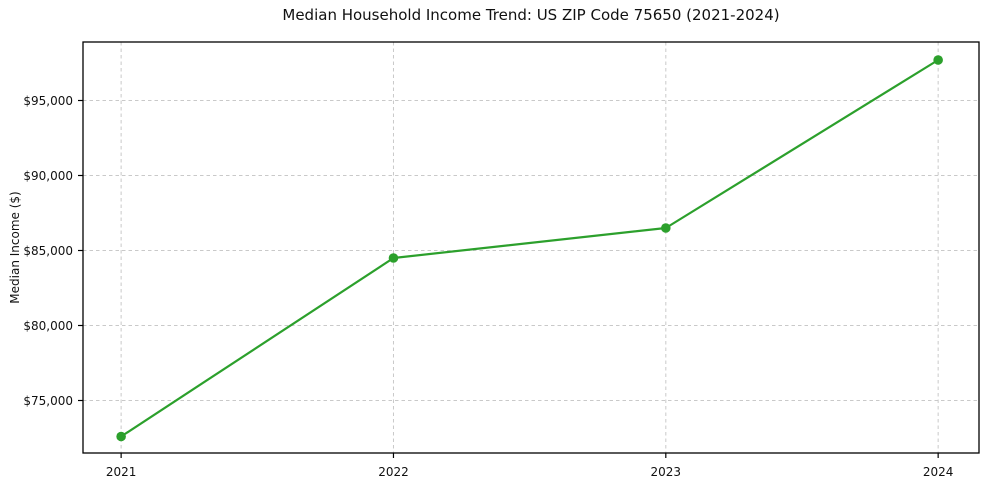 The width and height of the screenshot is (989, 490). What do you see at coordinates (393, 472) in the screenshot?
I see `x-tick-label: 2022` at bounding box center [393, 472].